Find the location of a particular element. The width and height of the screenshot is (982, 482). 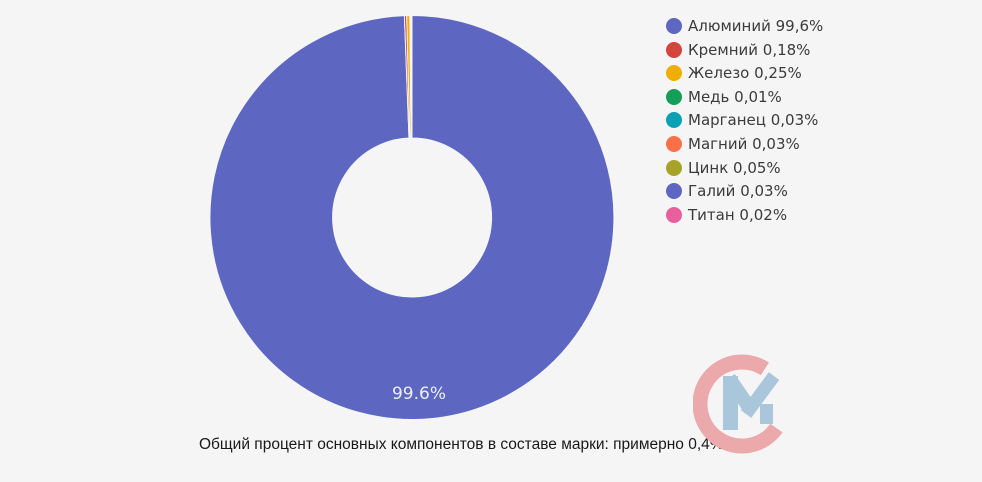

legend-label: Алюминий 99,6% is located at coordinates (756, 26).